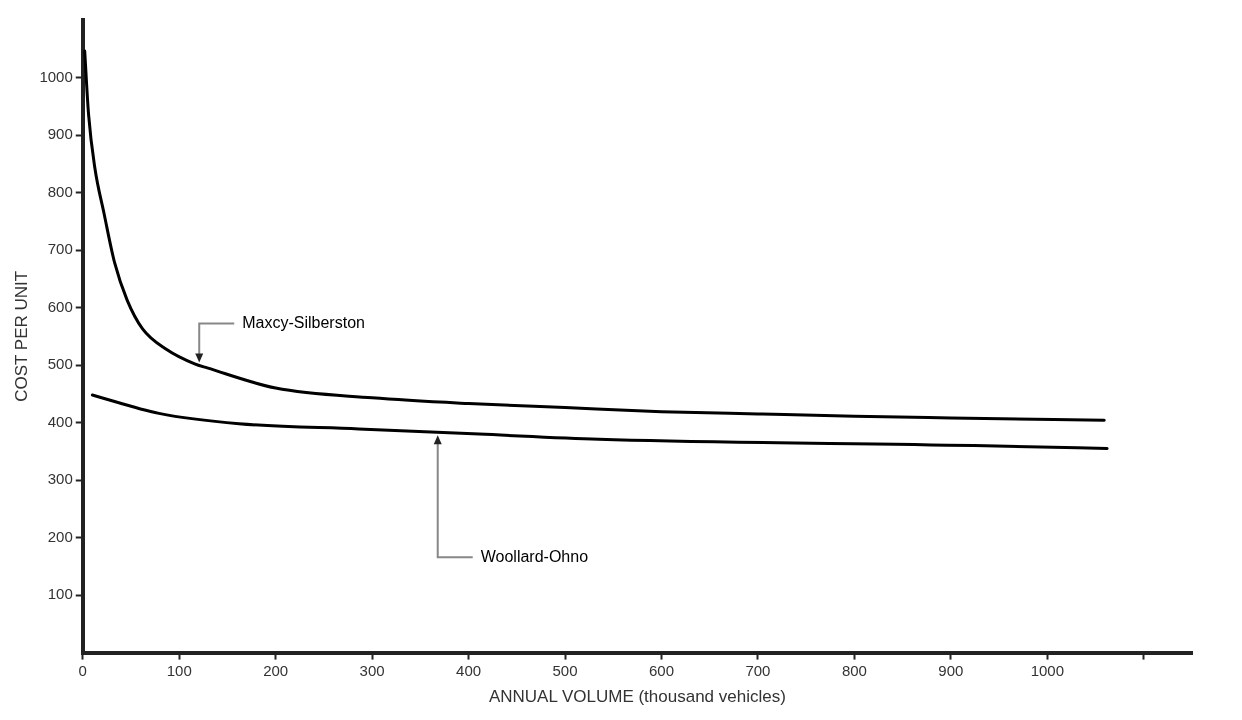  What do you see at coordinates (60, 191) in the screenshot?
I see `y-tick-label: 800` at bounding box center [60, 191].